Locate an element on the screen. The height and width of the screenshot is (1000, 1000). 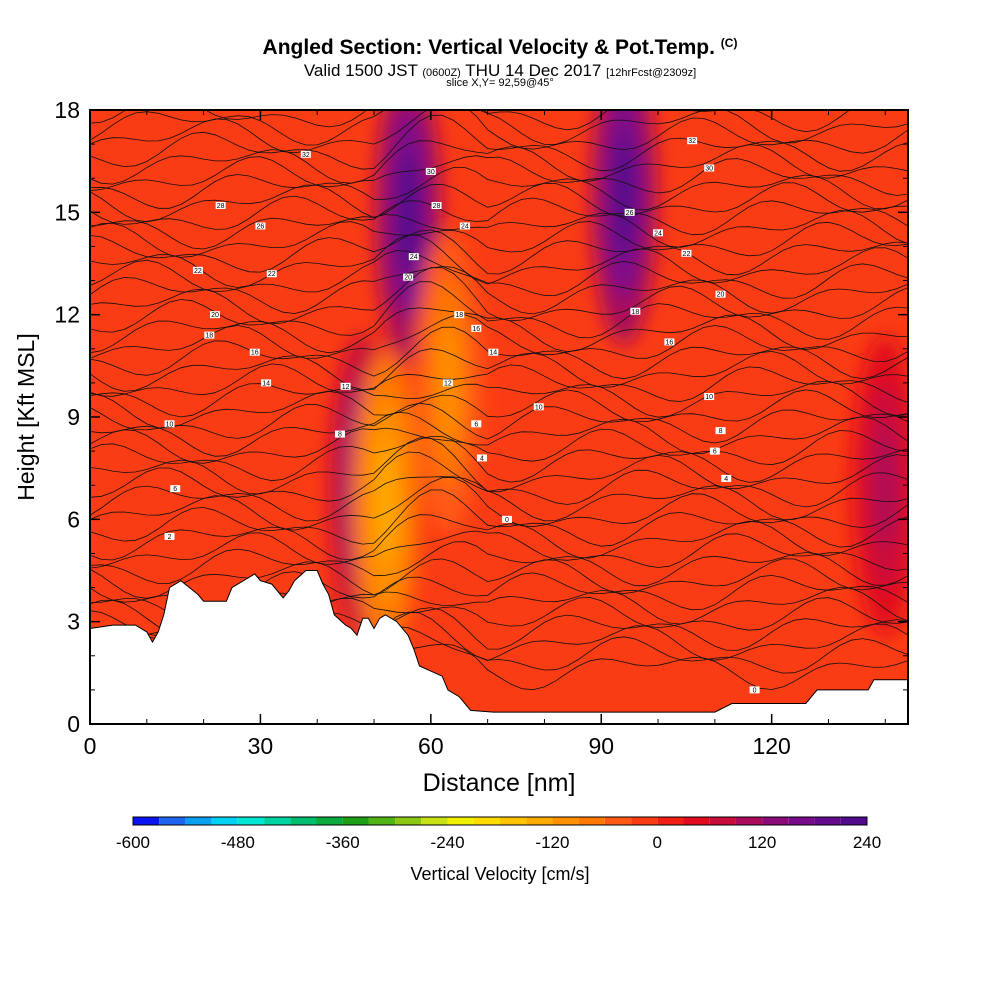
y-tick-label: 0 is located at coordinates (73, 724).